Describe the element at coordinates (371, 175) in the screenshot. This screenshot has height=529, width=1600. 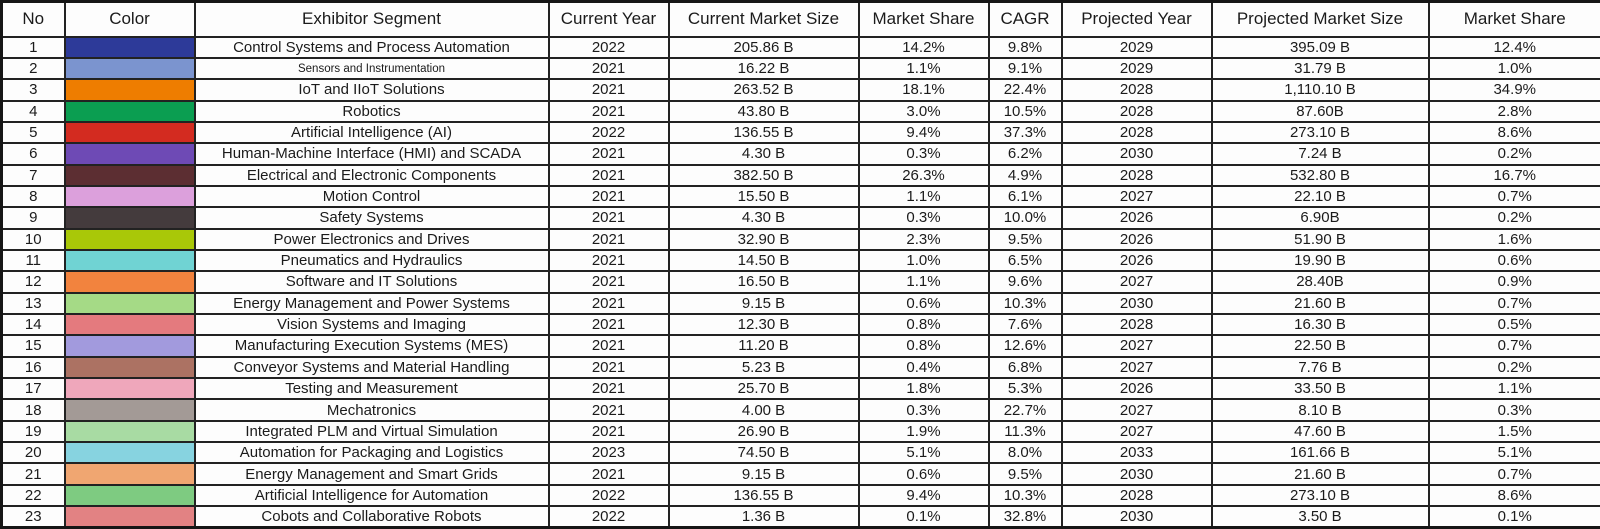
I see `cell-exhibitor-segment: Electrical and Electronic Components` at that location.